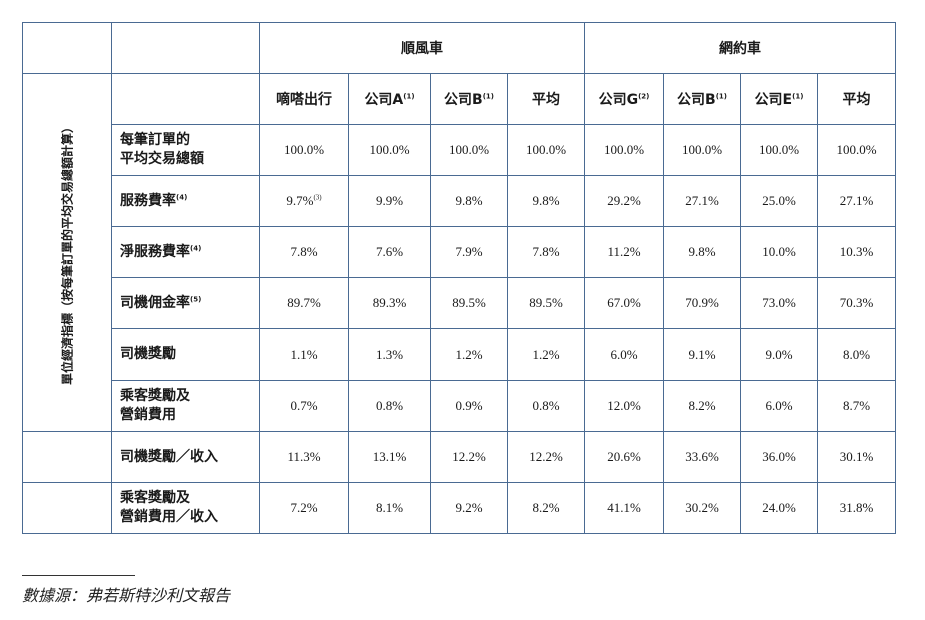 Image resolution: width=925 pixels, height=620 pixels. I want to click on label-header-cell, so click(185, 99).